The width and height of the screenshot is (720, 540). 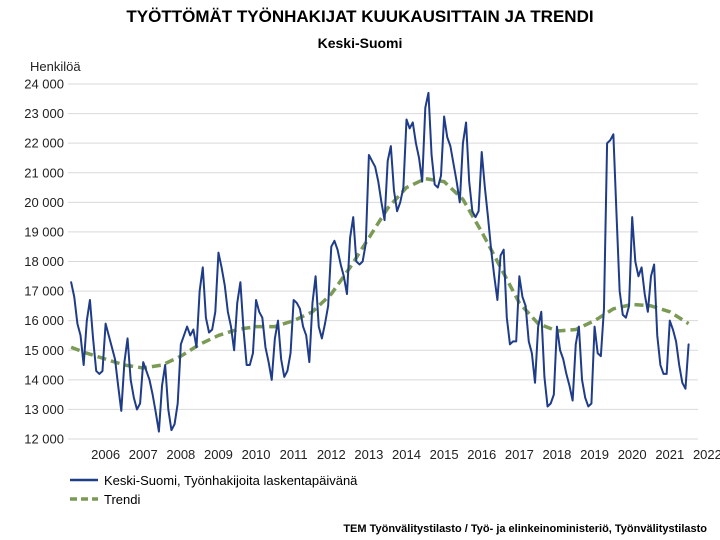 I want to click on x-tick-label: 2013, so click(x=368, y=454).